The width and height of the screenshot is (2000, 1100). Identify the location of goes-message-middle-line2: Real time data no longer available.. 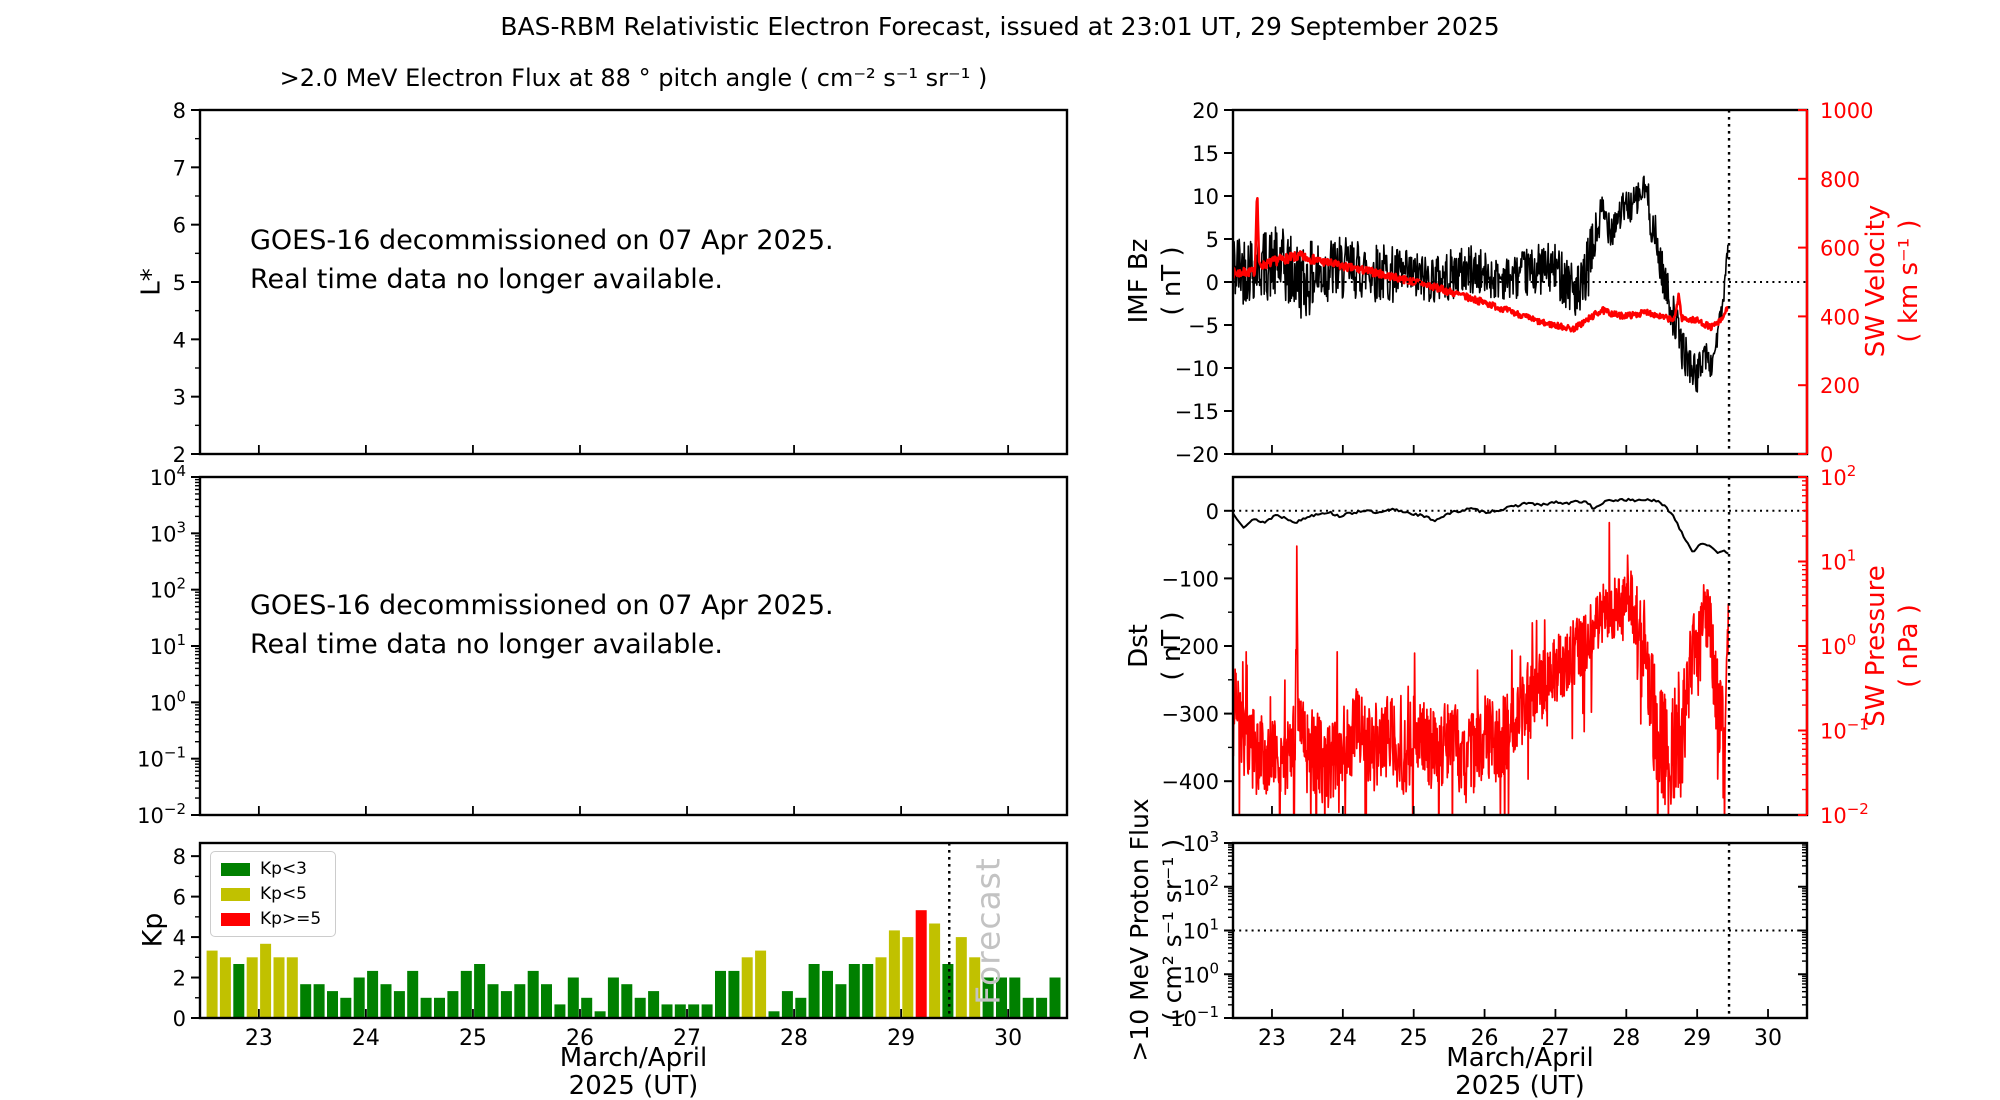
(487, 644).